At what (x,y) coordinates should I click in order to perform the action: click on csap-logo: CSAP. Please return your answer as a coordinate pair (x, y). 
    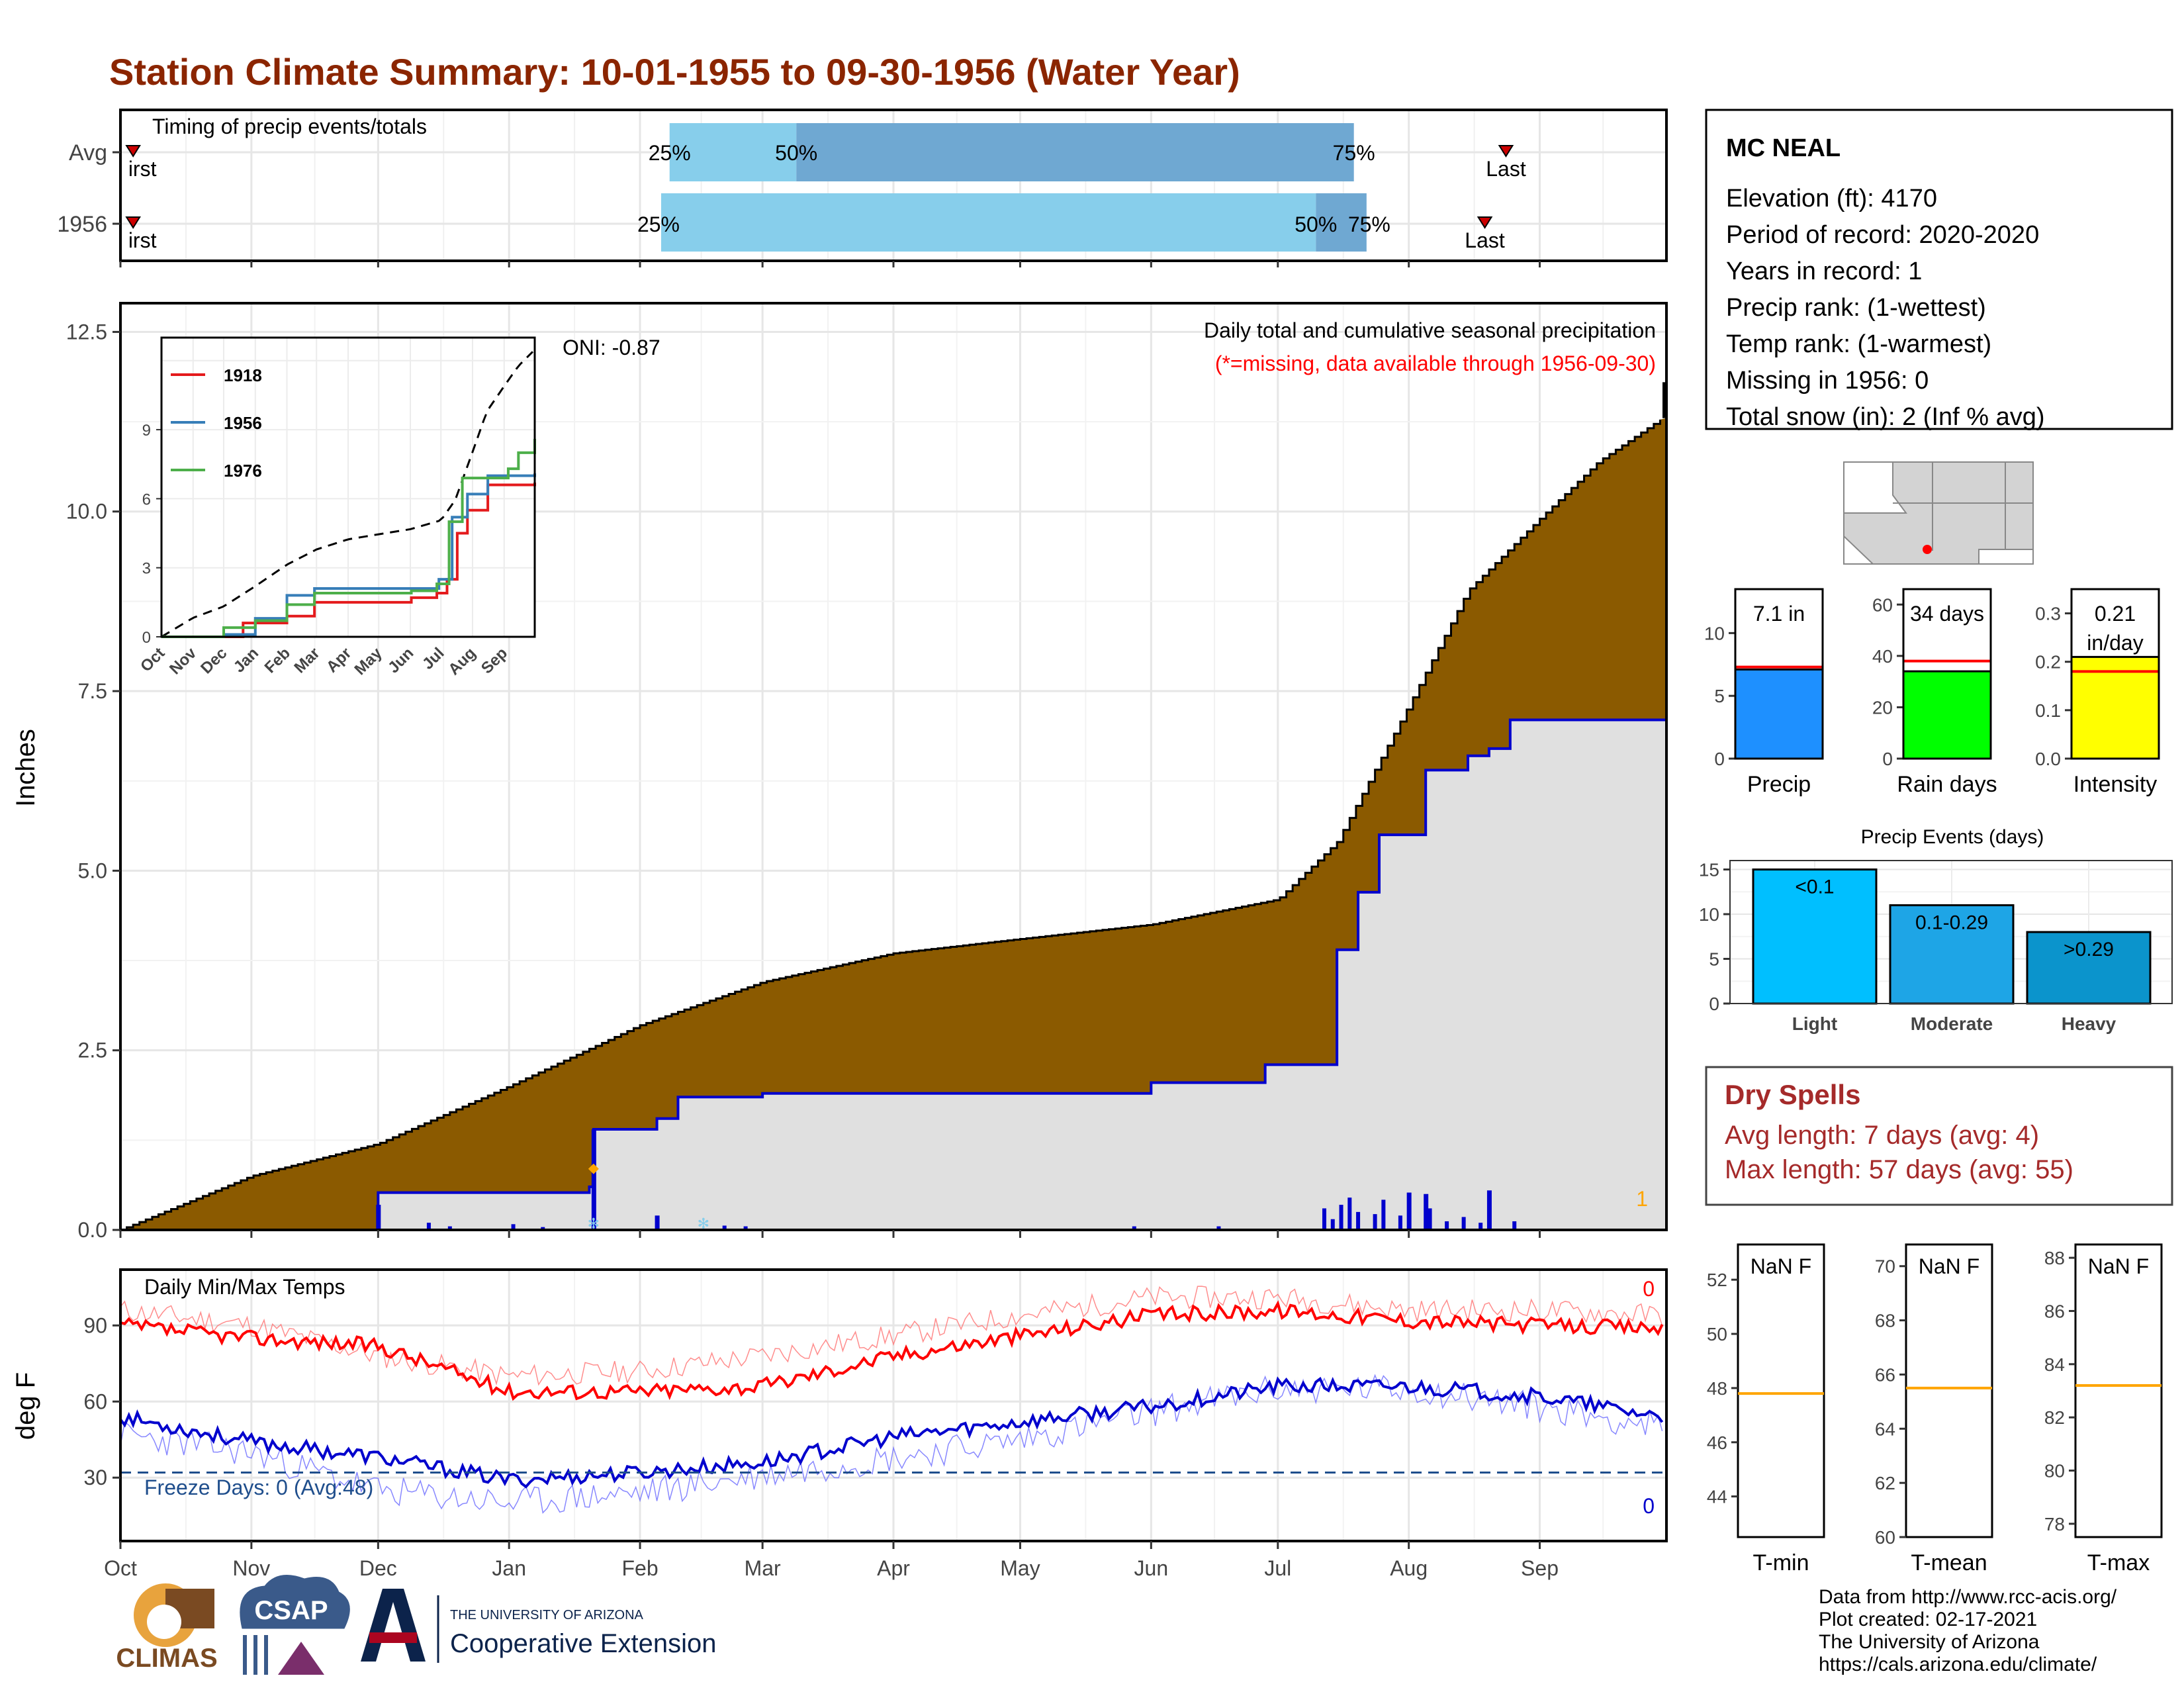
    Looking at the image, I should click on (295, 1625).